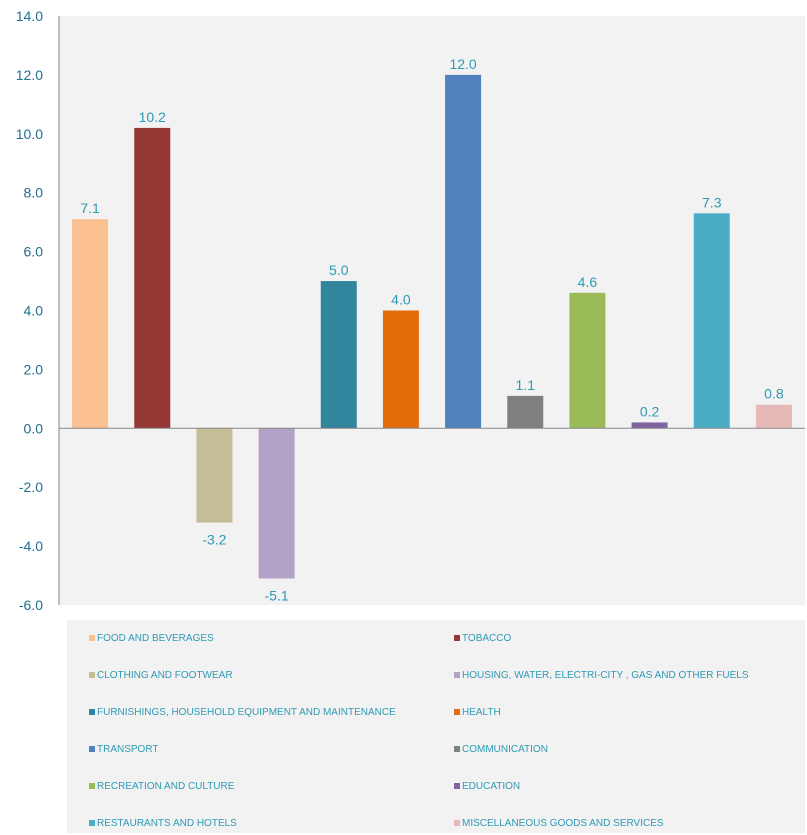 The image size is (807, 835). I want to click on y-tick-label: 14.0, so click(29, 16).